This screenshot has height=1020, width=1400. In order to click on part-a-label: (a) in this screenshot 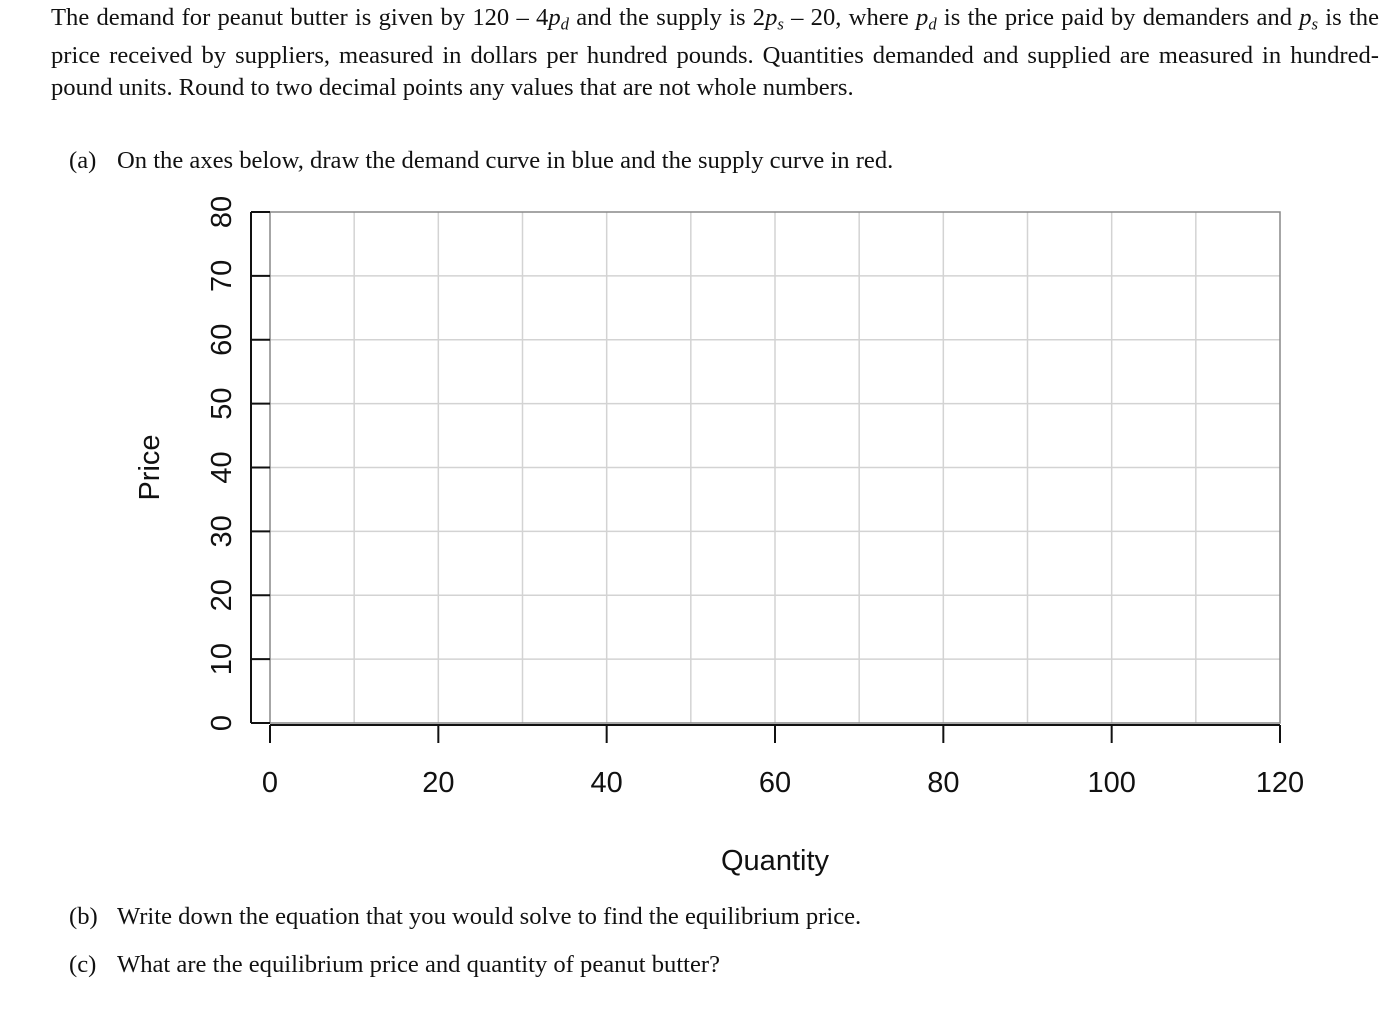, I will do `click(83, 160)`.